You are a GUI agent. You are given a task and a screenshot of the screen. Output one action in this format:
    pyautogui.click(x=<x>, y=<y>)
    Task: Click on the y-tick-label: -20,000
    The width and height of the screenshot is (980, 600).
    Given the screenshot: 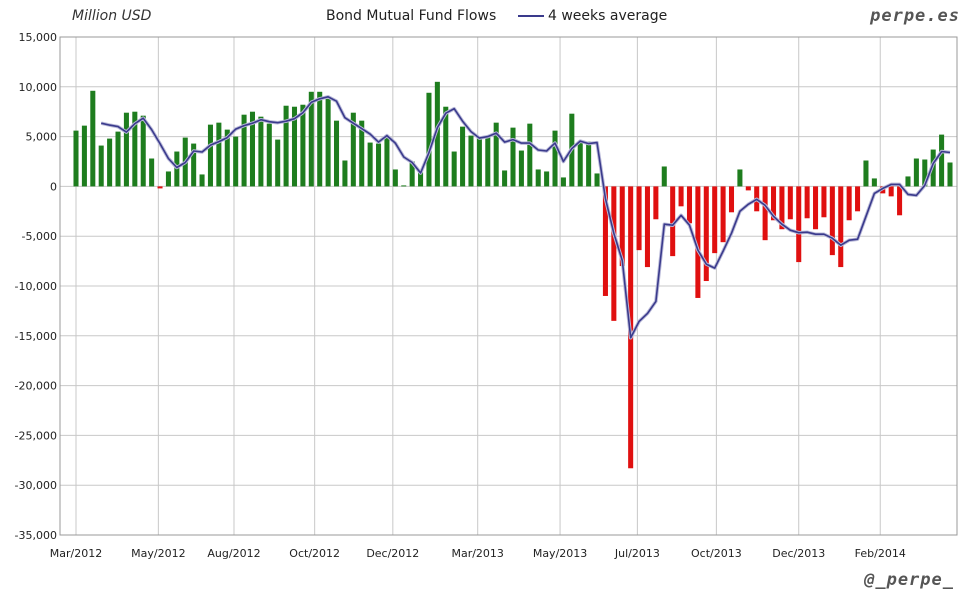 What is the action you would take?
    pyautogui.click(x=36, y=386)
    